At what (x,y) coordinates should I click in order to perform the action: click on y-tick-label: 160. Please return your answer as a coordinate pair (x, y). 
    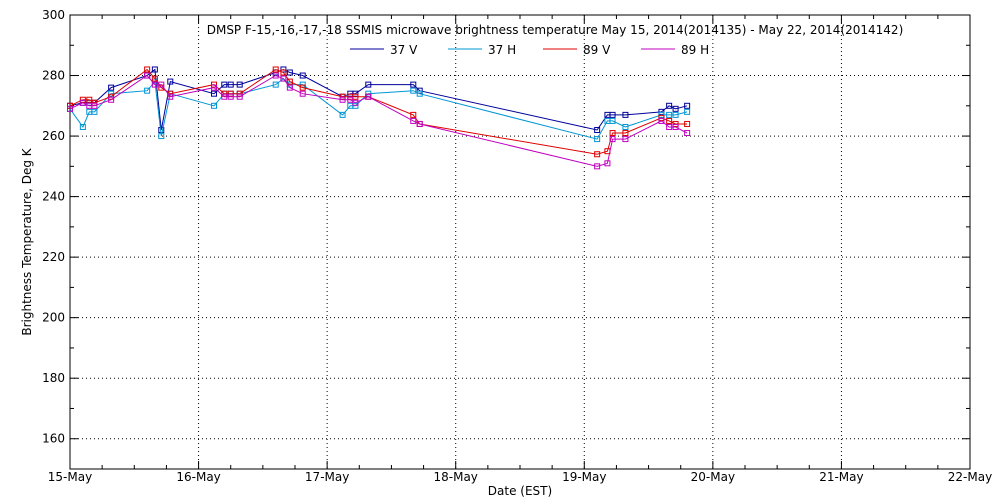
    Looking at the image, I should click on (53, 439).